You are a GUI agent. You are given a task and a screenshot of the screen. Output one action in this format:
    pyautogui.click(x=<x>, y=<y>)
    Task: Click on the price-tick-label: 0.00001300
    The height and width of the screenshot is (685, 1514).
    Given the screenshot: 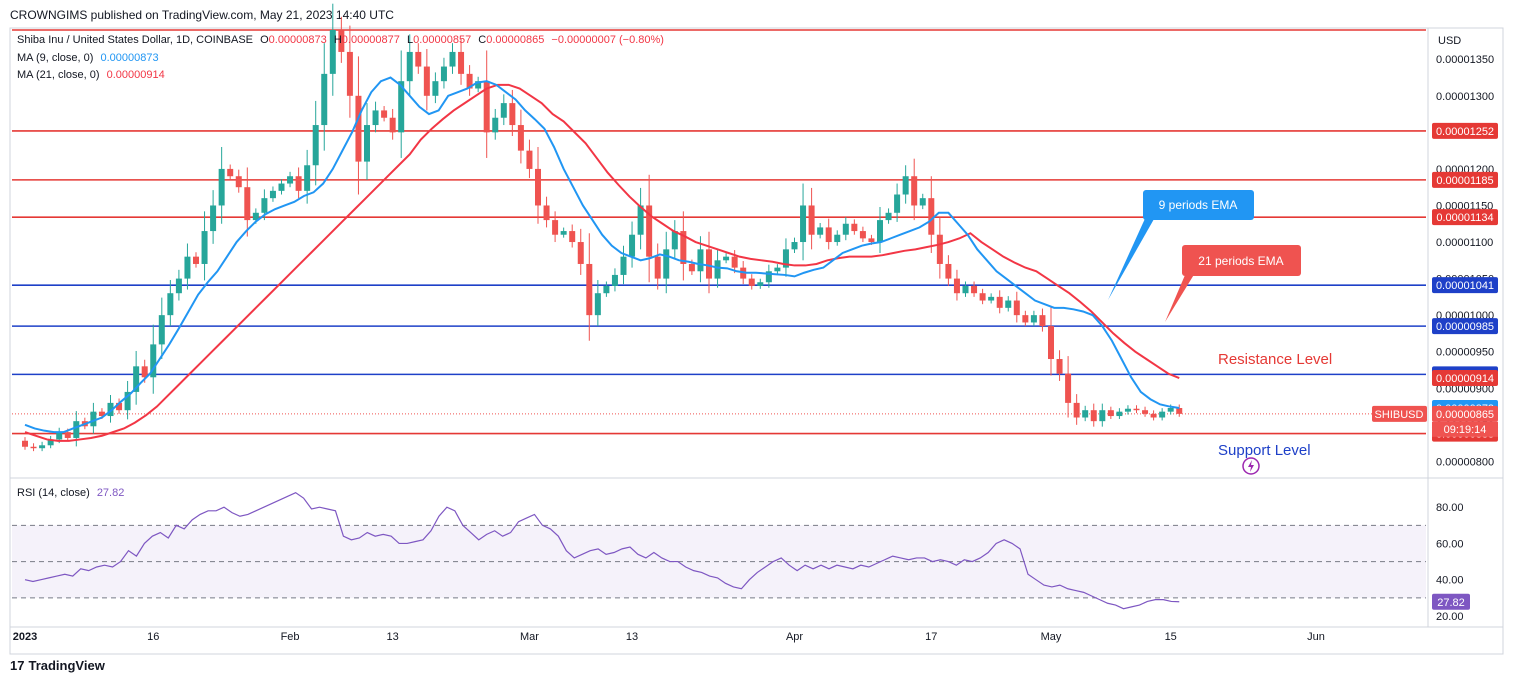 What is the action you would take?
    pyautogui.click(x=1465, y=97)
    